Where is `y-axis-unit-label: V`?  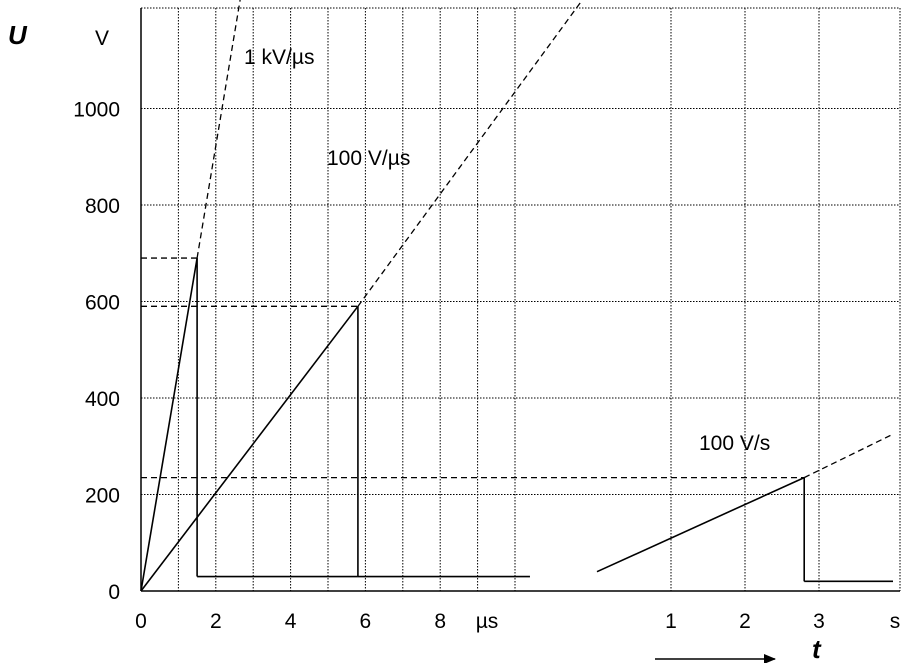 y-axis-unit-label: V is located at coordinates (102, 38).